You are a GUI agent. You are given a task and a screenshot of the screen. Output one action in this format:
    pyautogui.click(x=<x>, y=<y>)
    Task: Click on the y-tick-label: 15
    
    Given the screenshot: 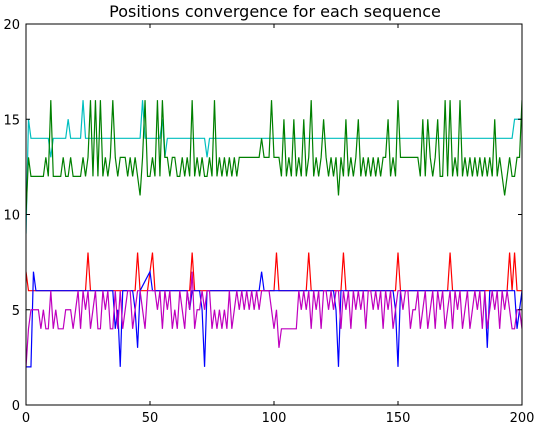 What is the action you would take?
    pyautogui.click(x=11, y=120)
    